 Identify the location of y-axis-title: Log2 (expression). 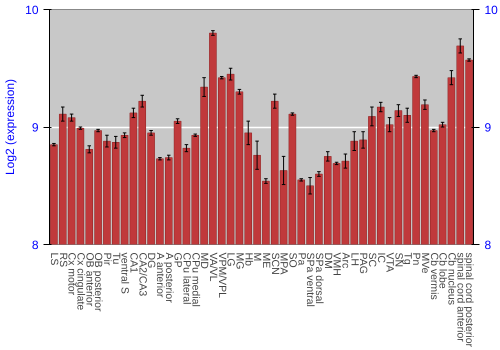
(10, 127).